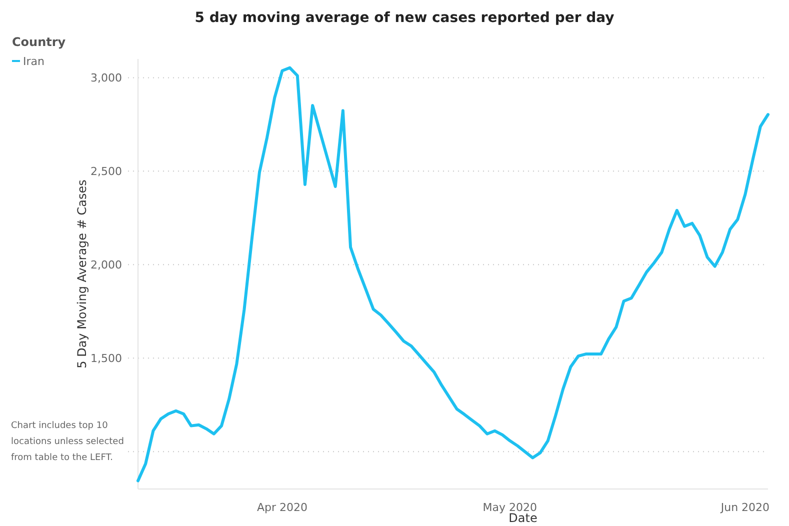 Image resolution: width=789 pixels, height=526 pixels. Describe the element at coordinates (106, 78) in the screenshot. I see `y-tick-label: 3,000` at that location.